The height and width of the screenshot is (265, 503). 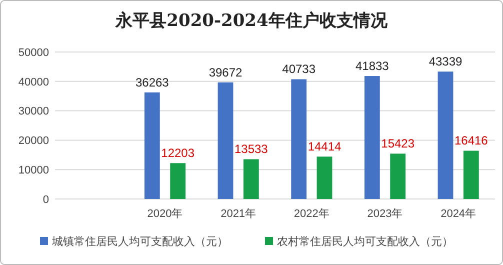 I want to click on data-label: 39672, so click(x=225, y=72).